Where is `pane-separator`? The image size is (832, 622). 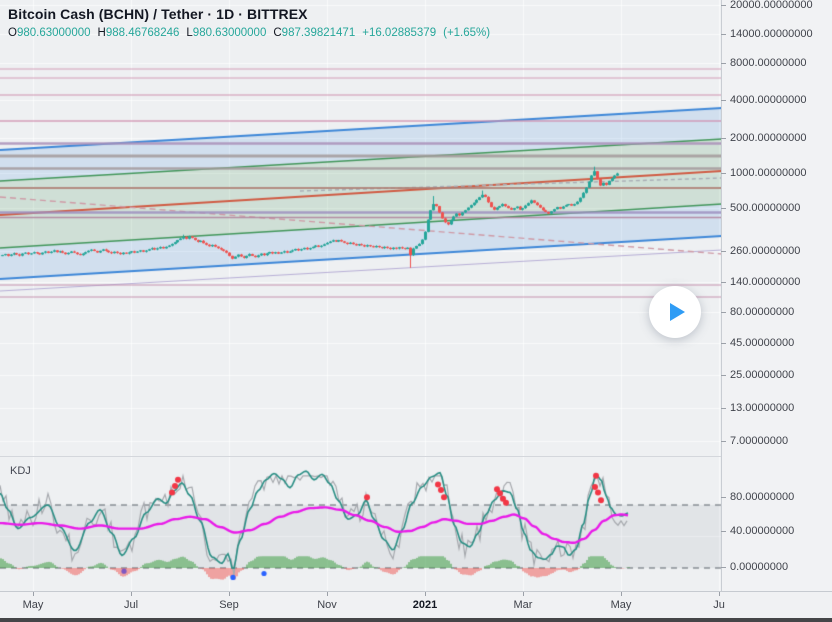
pane-separator is located at coordinates (361, 456).